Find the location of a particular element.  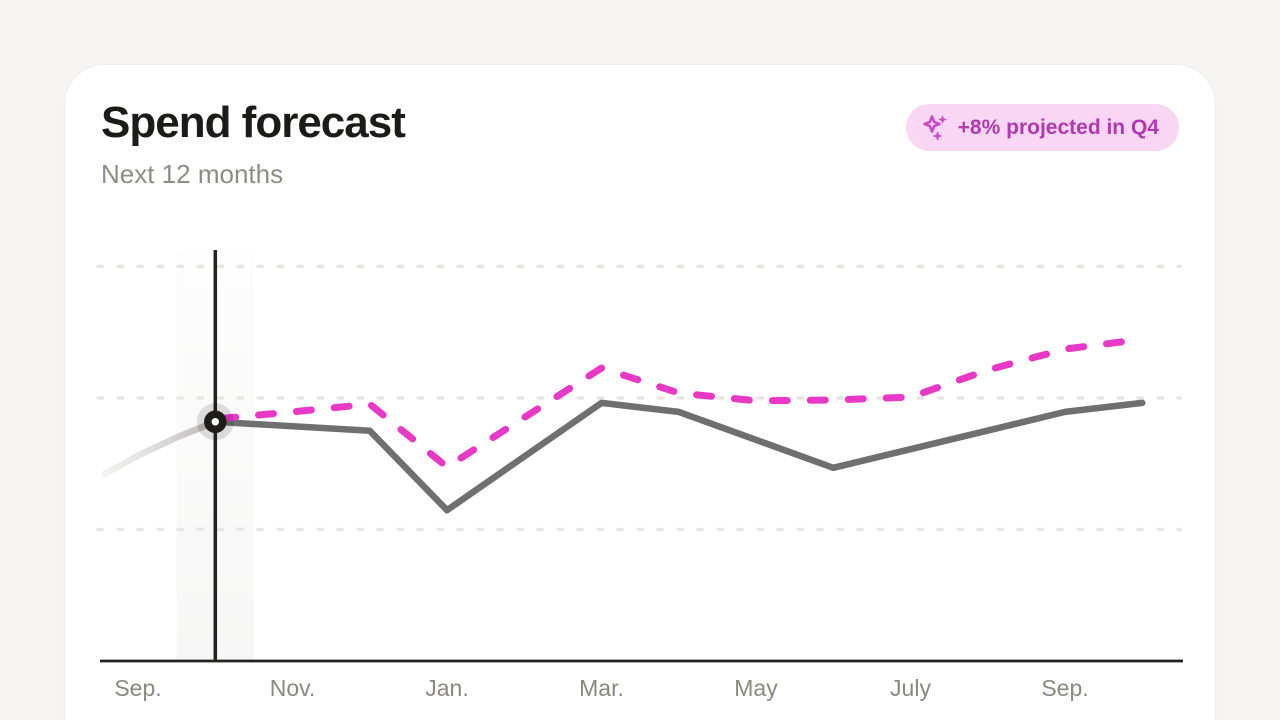

historical-line is located at coordinates (160, 448).